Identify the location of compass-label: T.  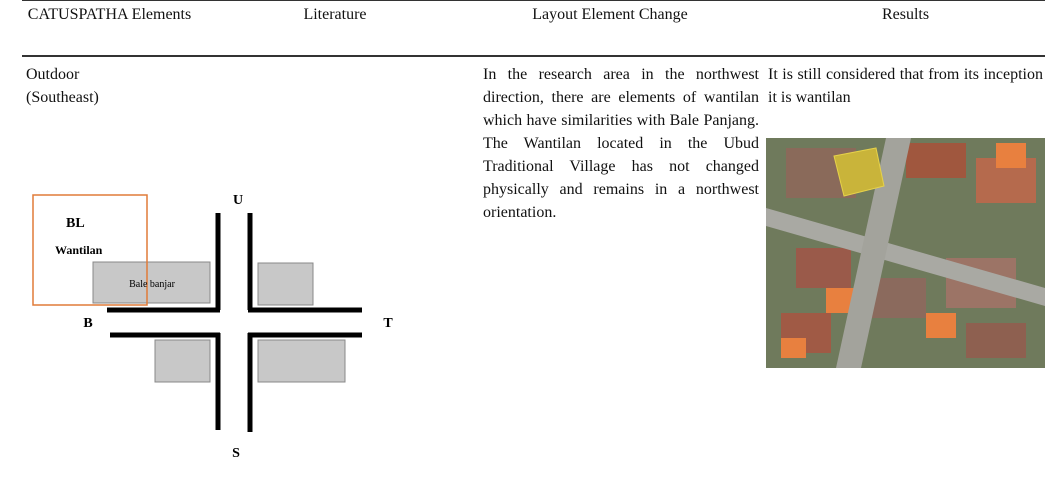
(388, 323).